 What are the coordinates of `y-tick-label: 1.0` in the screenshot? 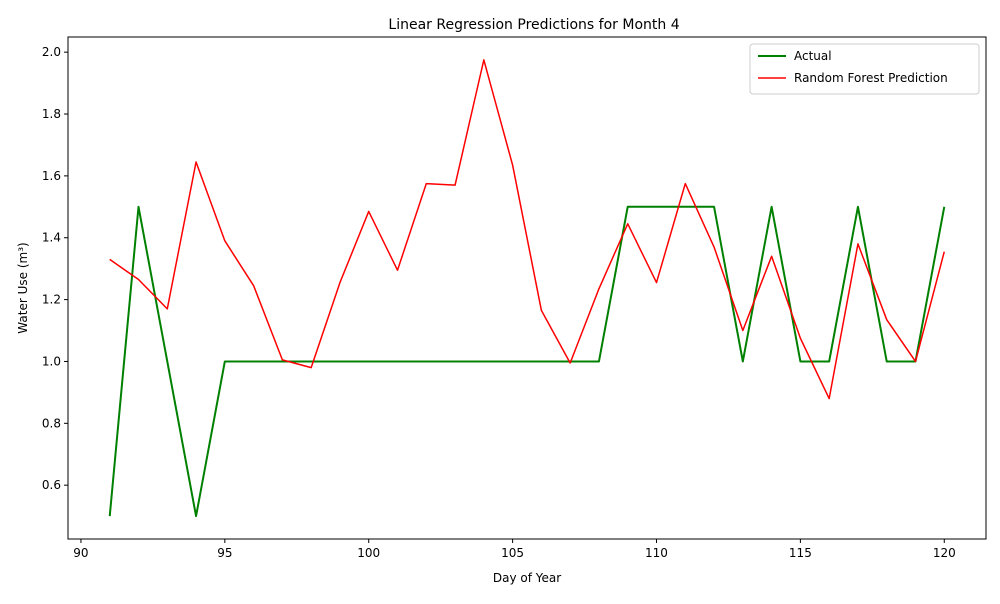 It's located at (51, 361).